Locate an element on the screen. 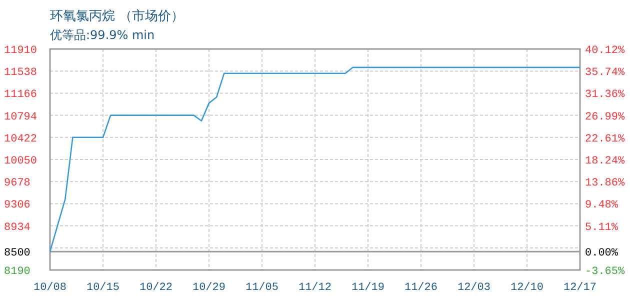 The height and width of the screenshot is (300, 630). y-tick-label: 8190 is located at coordinates (17, 272).